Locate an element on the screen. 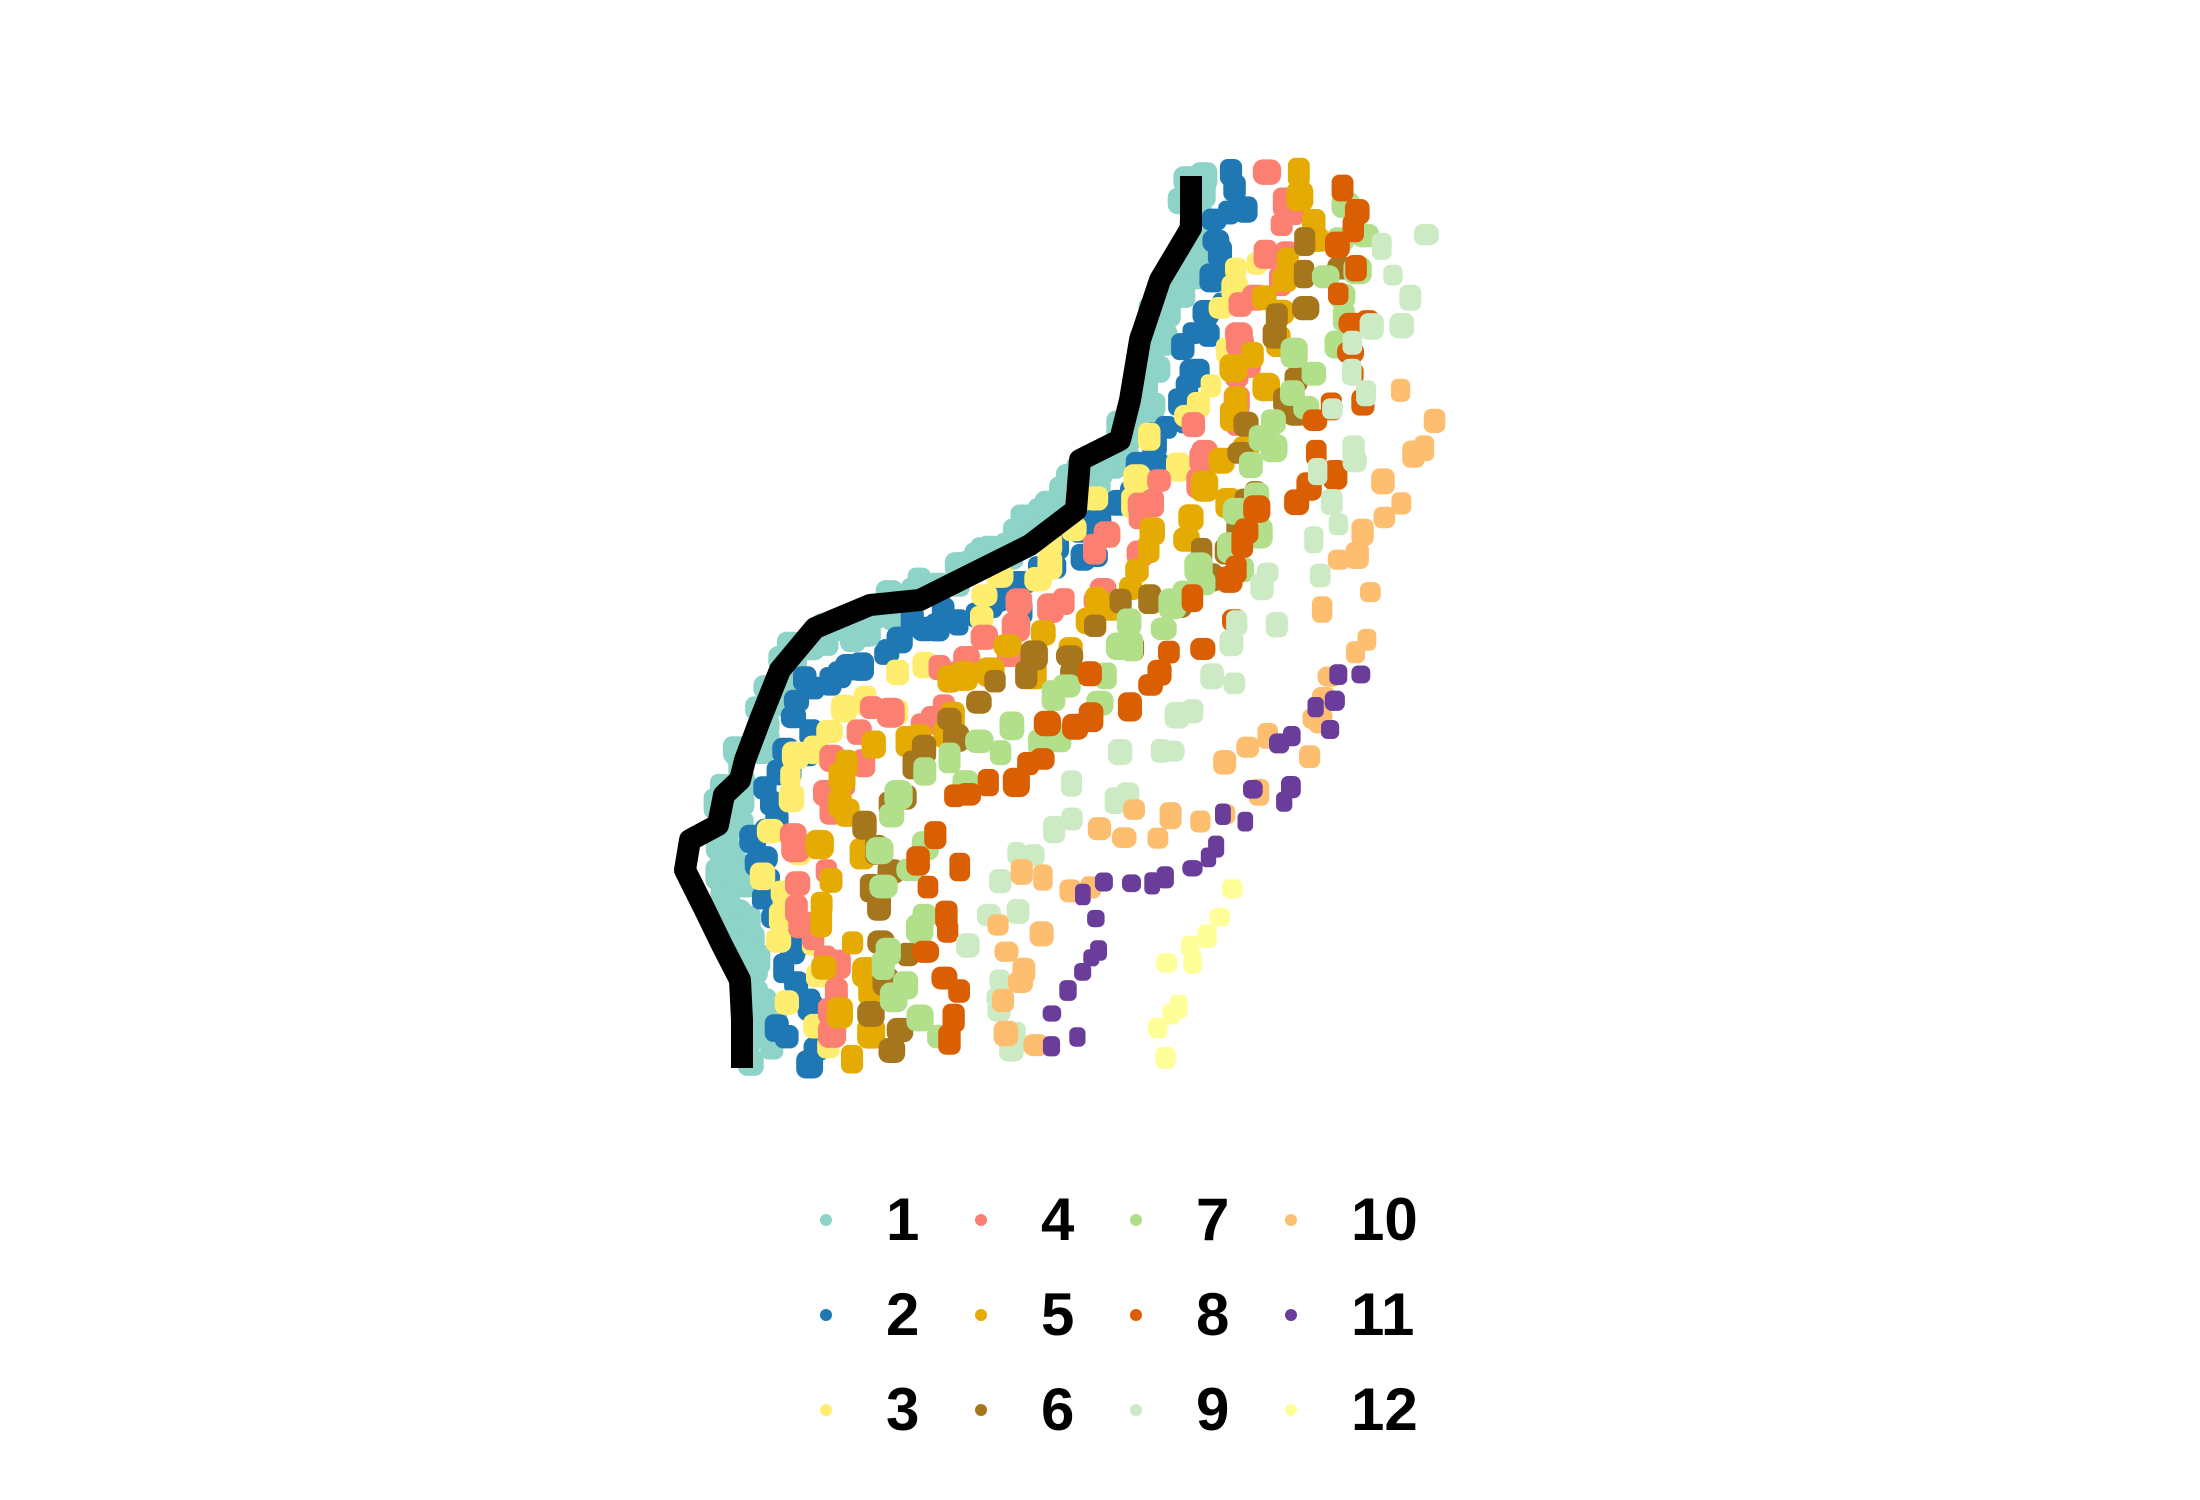 The height and width of the screenshot is (1500, 2200). tissue-boundary-line is located at coordinates (938, 622).